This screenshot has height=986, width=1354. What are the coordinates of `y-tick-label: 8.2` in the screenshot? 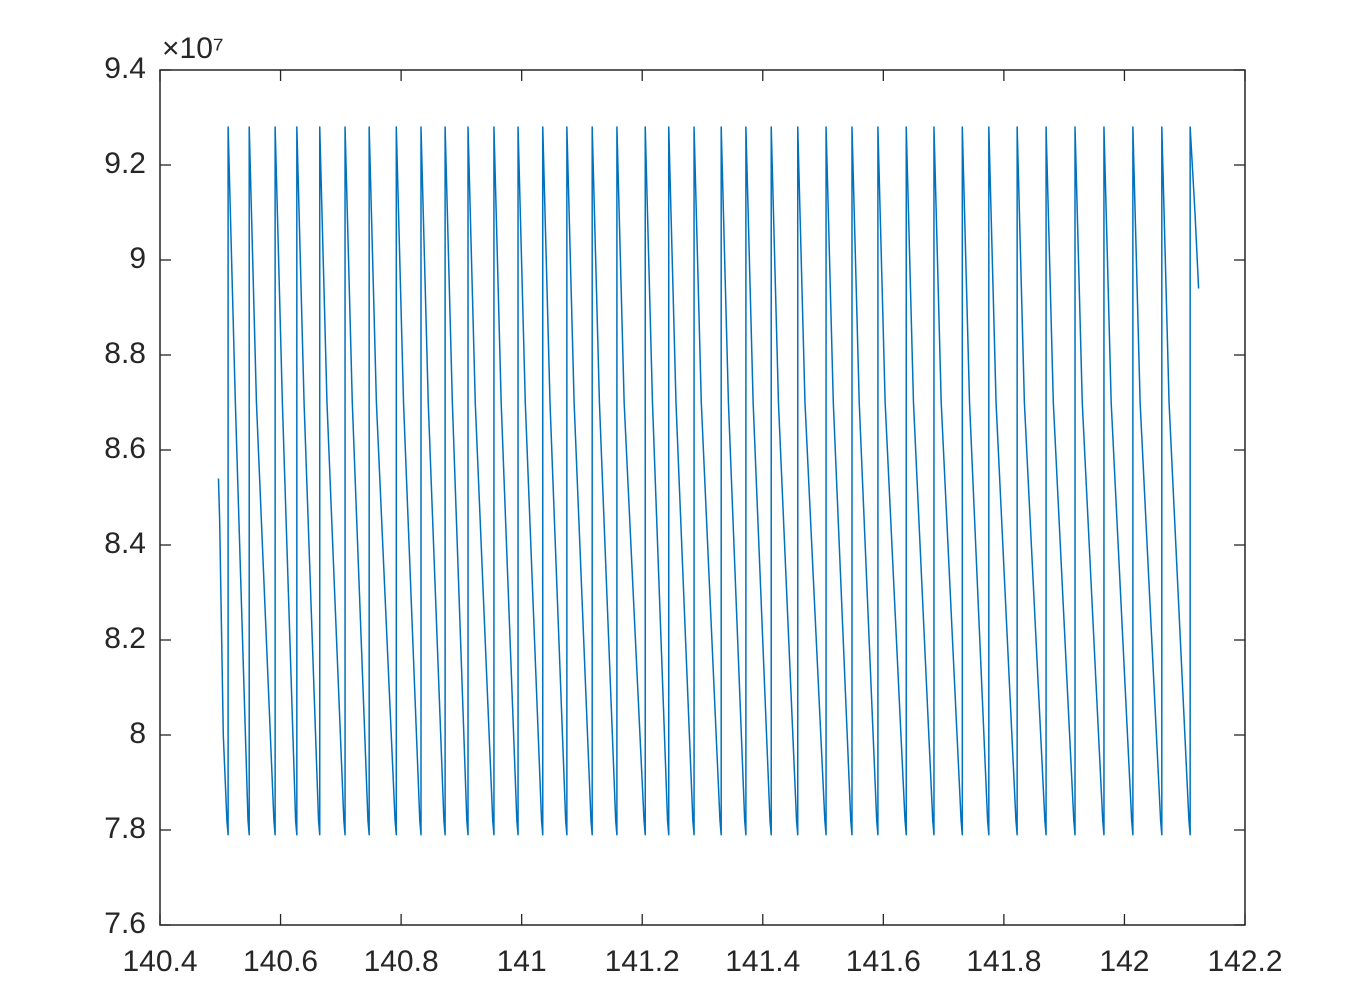 It's located at (125, 638).